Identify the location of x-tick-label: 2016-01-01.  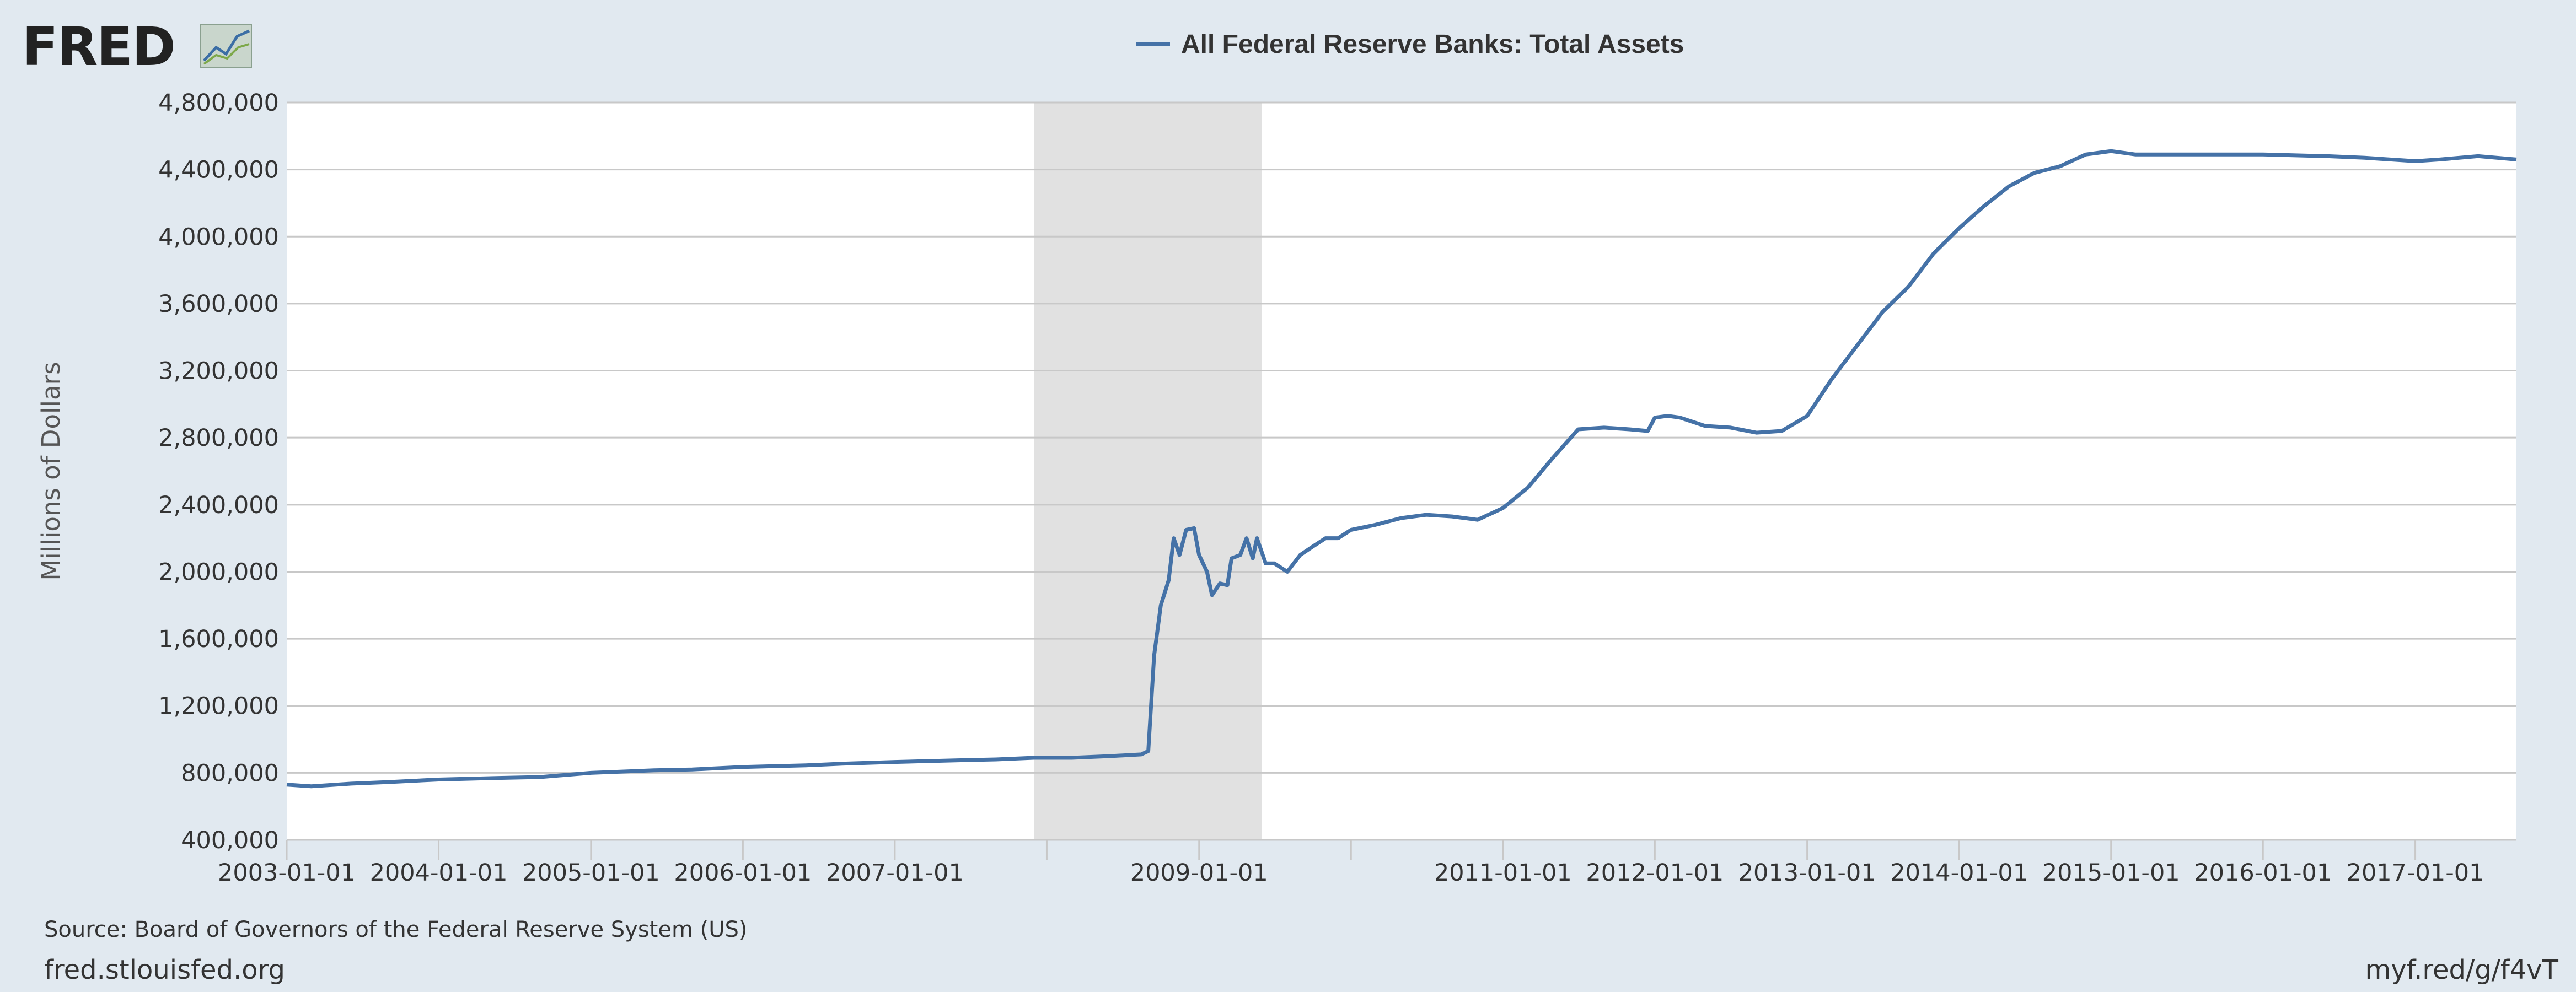
(2263, 873).